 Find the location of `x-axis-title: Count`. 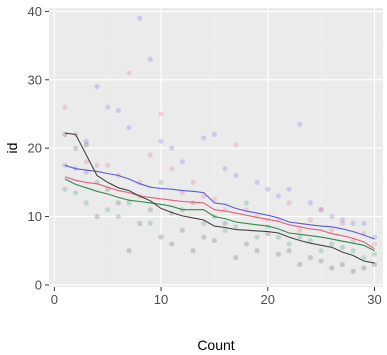

x-axis-title: Count is located at coordinates (215, 345).